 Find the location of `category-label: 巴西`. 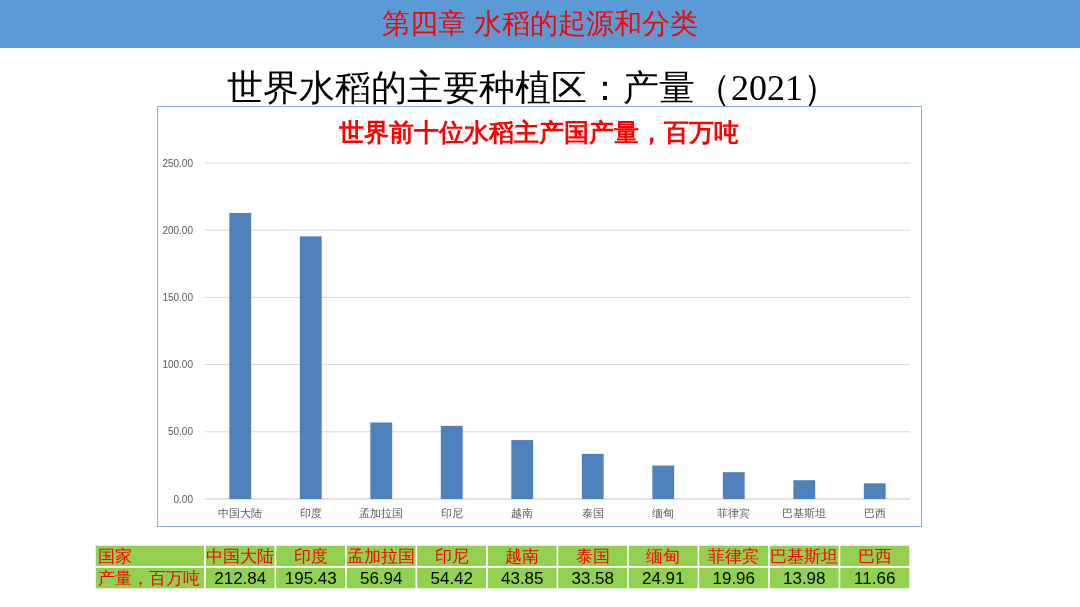

category-label: 巴西 is located at coordinates (874, 556).